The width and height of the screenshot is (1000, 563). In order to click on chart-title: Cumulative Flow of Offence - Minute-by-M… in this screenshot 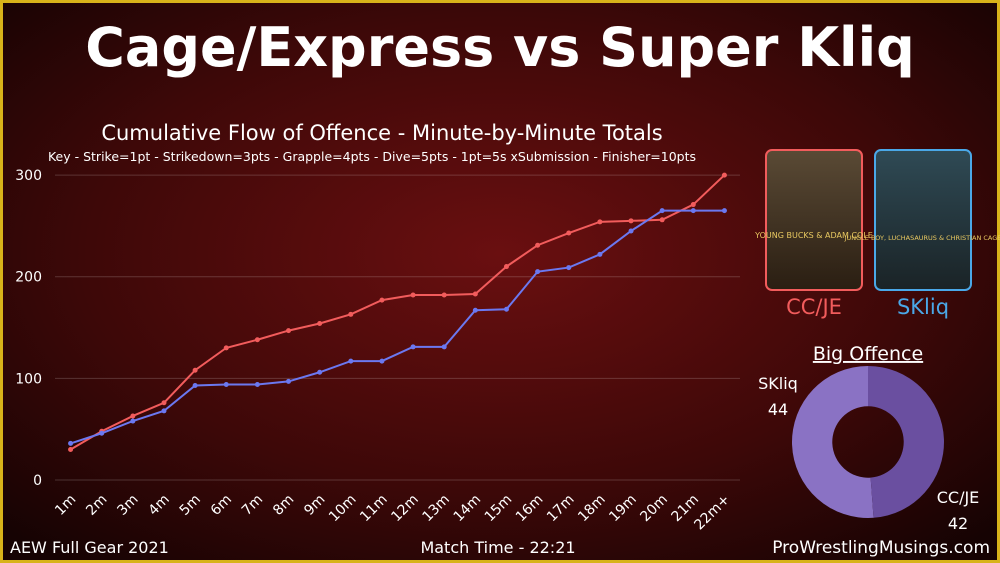, I will do `click(381, 133)`.